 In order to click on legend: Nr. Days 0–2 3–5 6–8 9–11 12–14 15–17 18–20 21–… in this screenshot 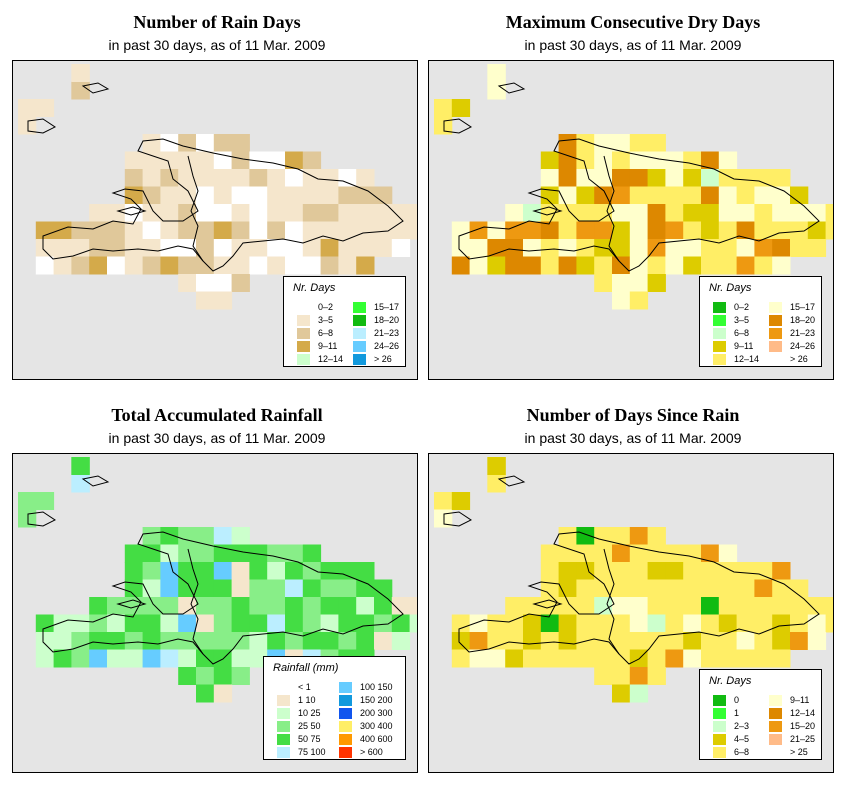, I will do `click(760, 321)`.